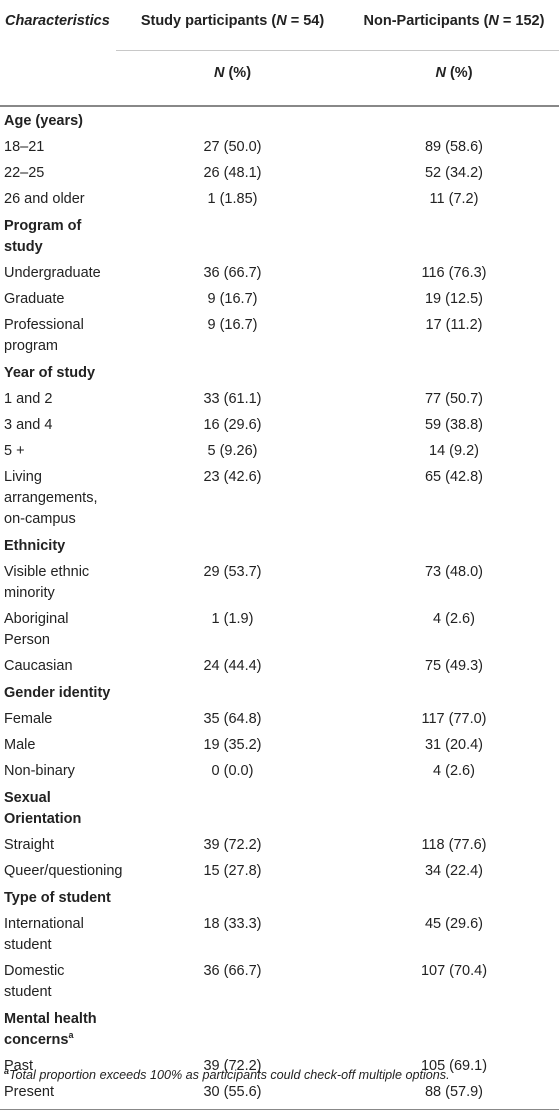 The width and height of the screenshot is (559, 1110). I want to click on participants-value: 24 (44.4), so click(232, 666).